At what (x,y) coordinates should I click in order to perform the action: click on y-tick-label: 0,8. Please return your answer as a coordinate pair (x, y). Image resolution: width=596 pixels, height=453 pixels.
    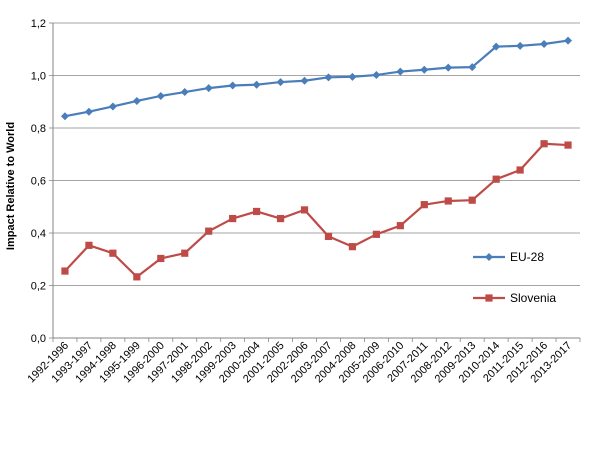
    Looking at the image, I should click on (38, 129).